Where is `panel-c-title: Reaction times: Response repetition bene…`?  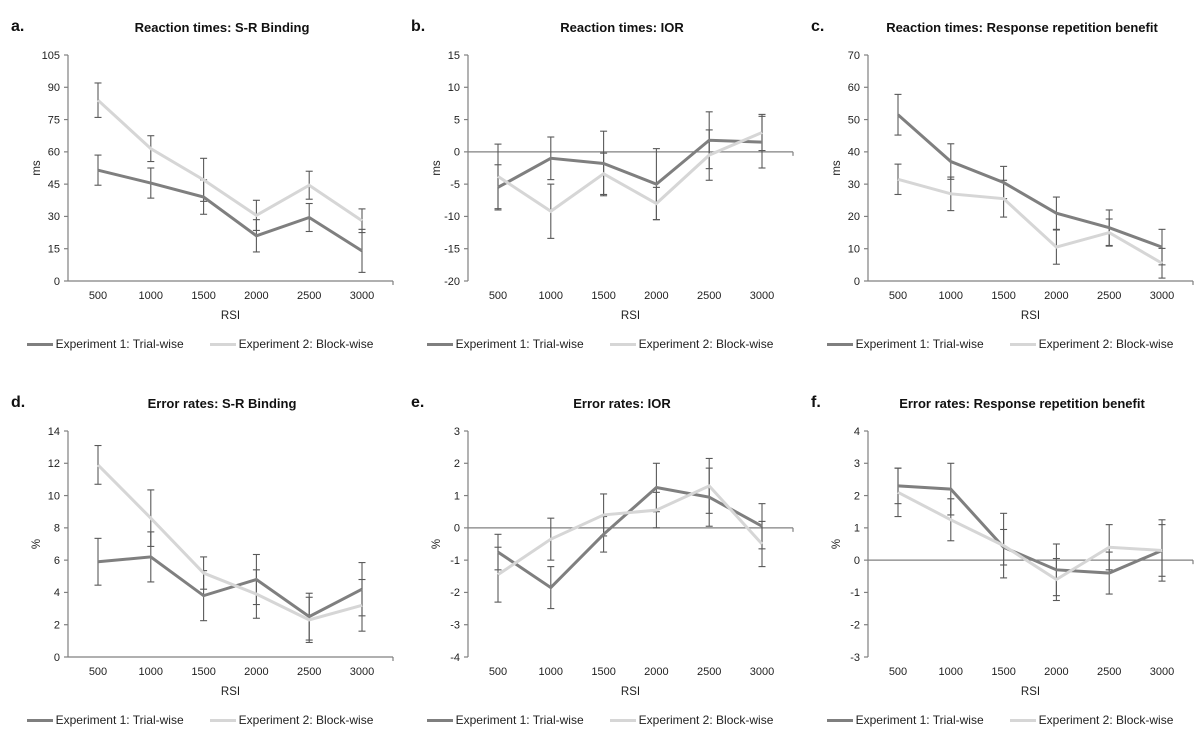
panel-c-title: Reaction times: Response repetition bene… is located at coordinates (1022, 27).